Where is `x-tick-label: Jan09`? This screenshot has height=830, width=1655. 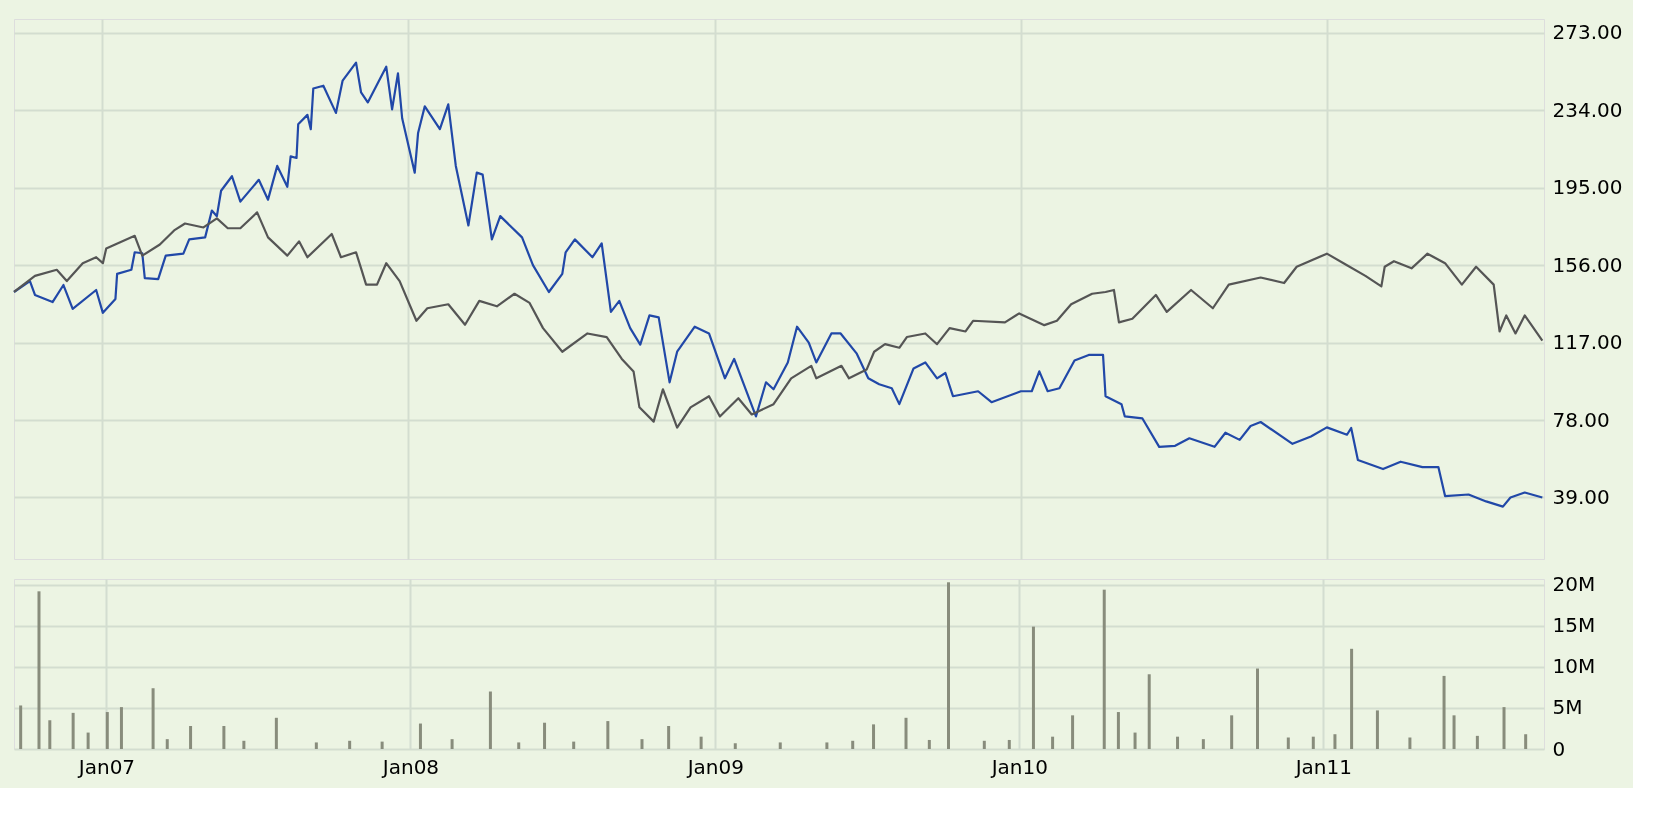 x-tick-label: Jan09 is located at coordinates (714, 766).